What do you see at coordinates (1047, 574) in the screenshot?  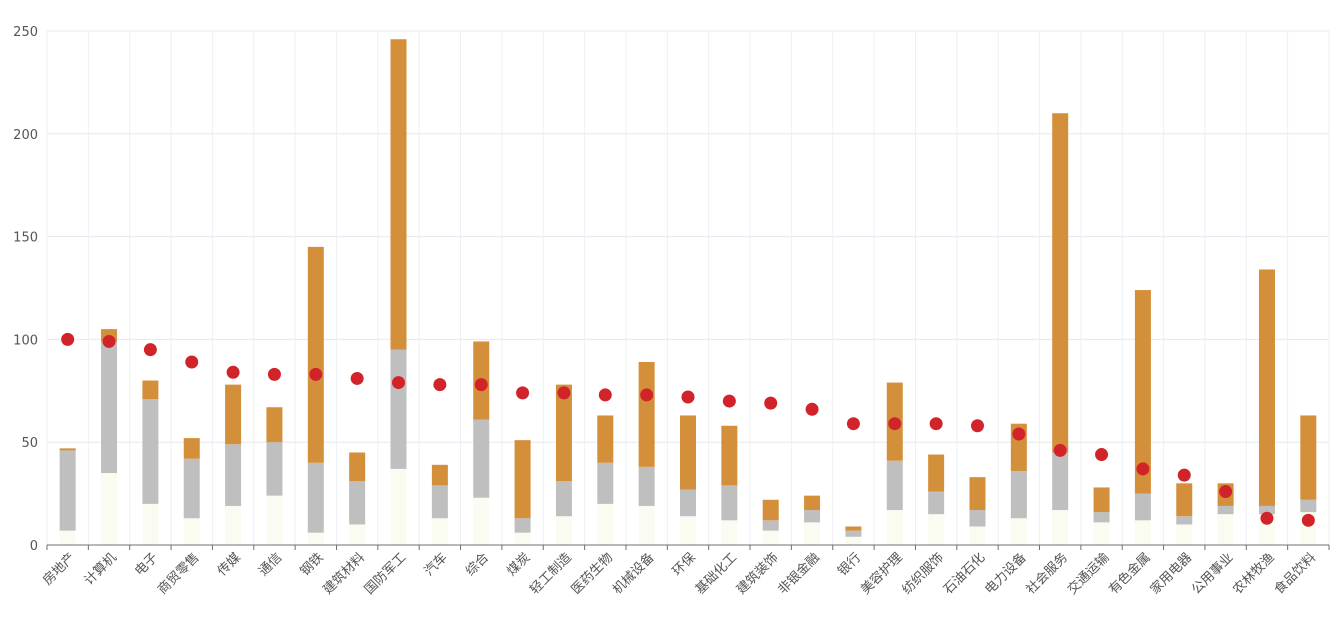 I see `x-tick-label-24: 社会服务` at bounding box center [1047, 574].